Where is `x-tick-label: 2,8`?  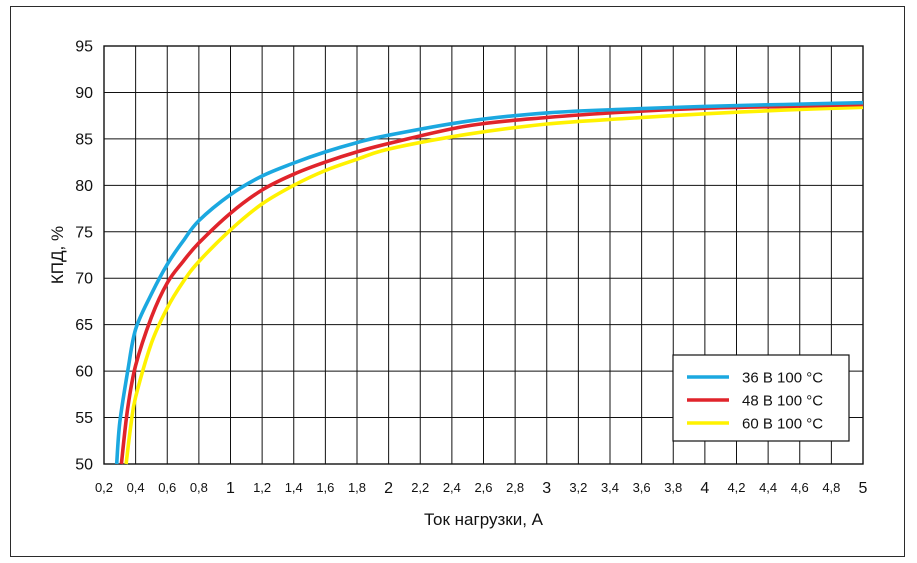
x-tick-label: 2,8 is located at coordinates (515, 487).